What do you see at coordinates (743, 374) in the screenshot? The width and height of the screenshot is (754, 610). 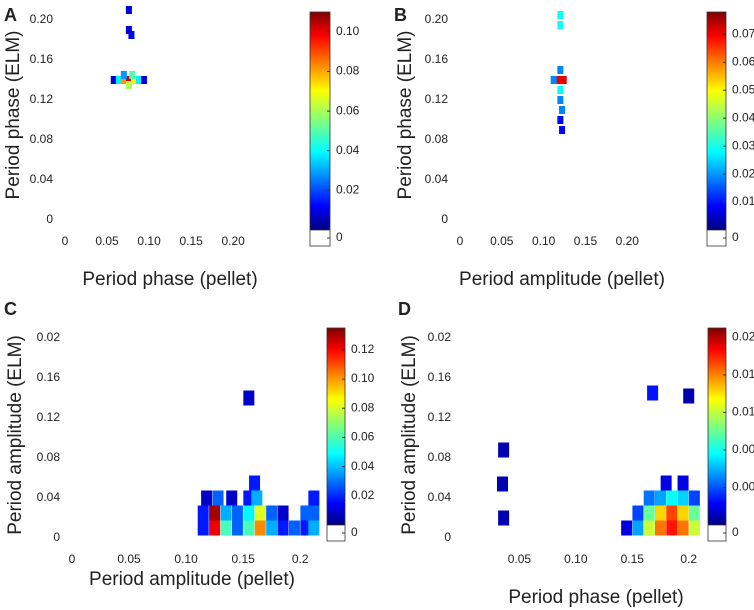 I see `colorbar-tick-label: 0.016` at bounding box center [743, 374].